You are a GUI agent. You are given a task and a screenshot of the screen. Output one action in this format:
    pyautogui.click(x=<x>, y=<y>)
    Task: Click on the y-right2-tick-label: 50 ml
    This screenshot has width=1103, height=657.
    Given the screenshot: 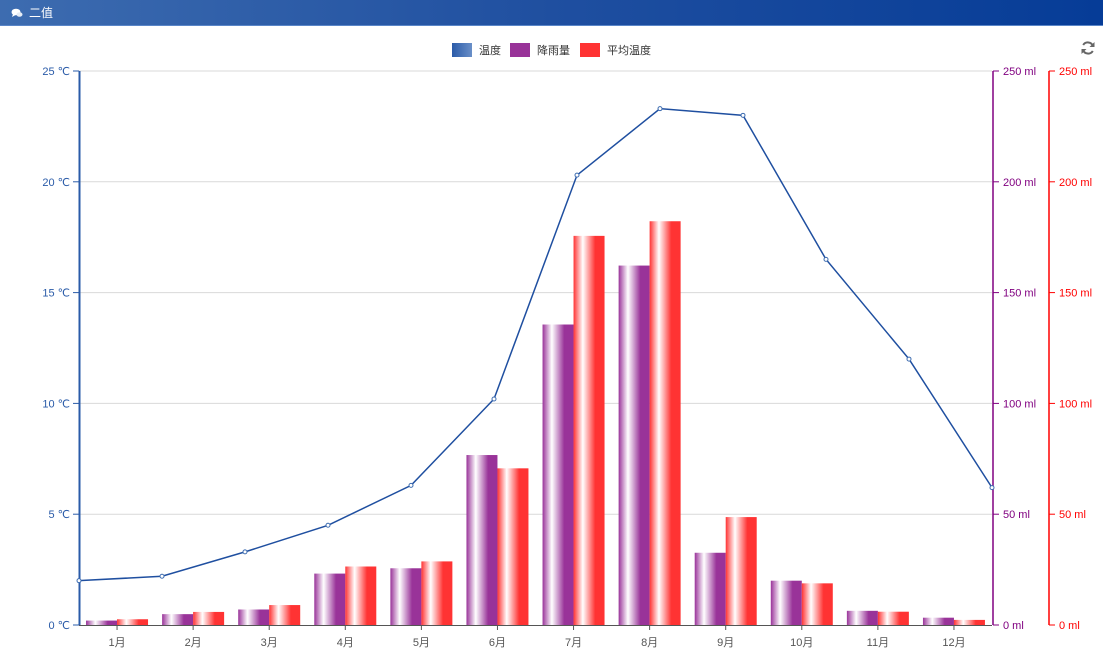 What is the action you would take?
    pyautogui.click(x=1072, y=515)
    